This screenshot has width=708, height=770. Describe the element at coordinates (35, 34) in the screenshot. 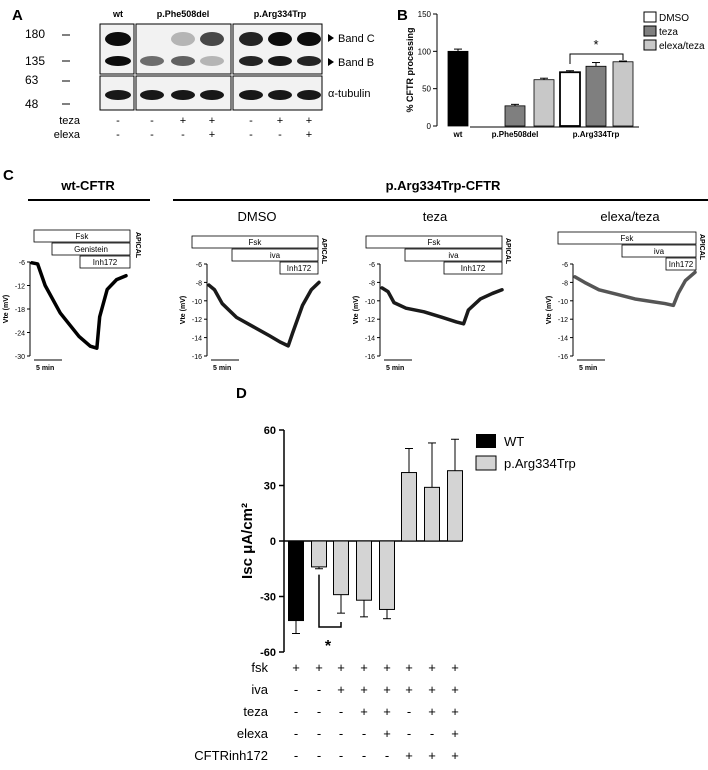

I see `mw-marker: 180` at that location.